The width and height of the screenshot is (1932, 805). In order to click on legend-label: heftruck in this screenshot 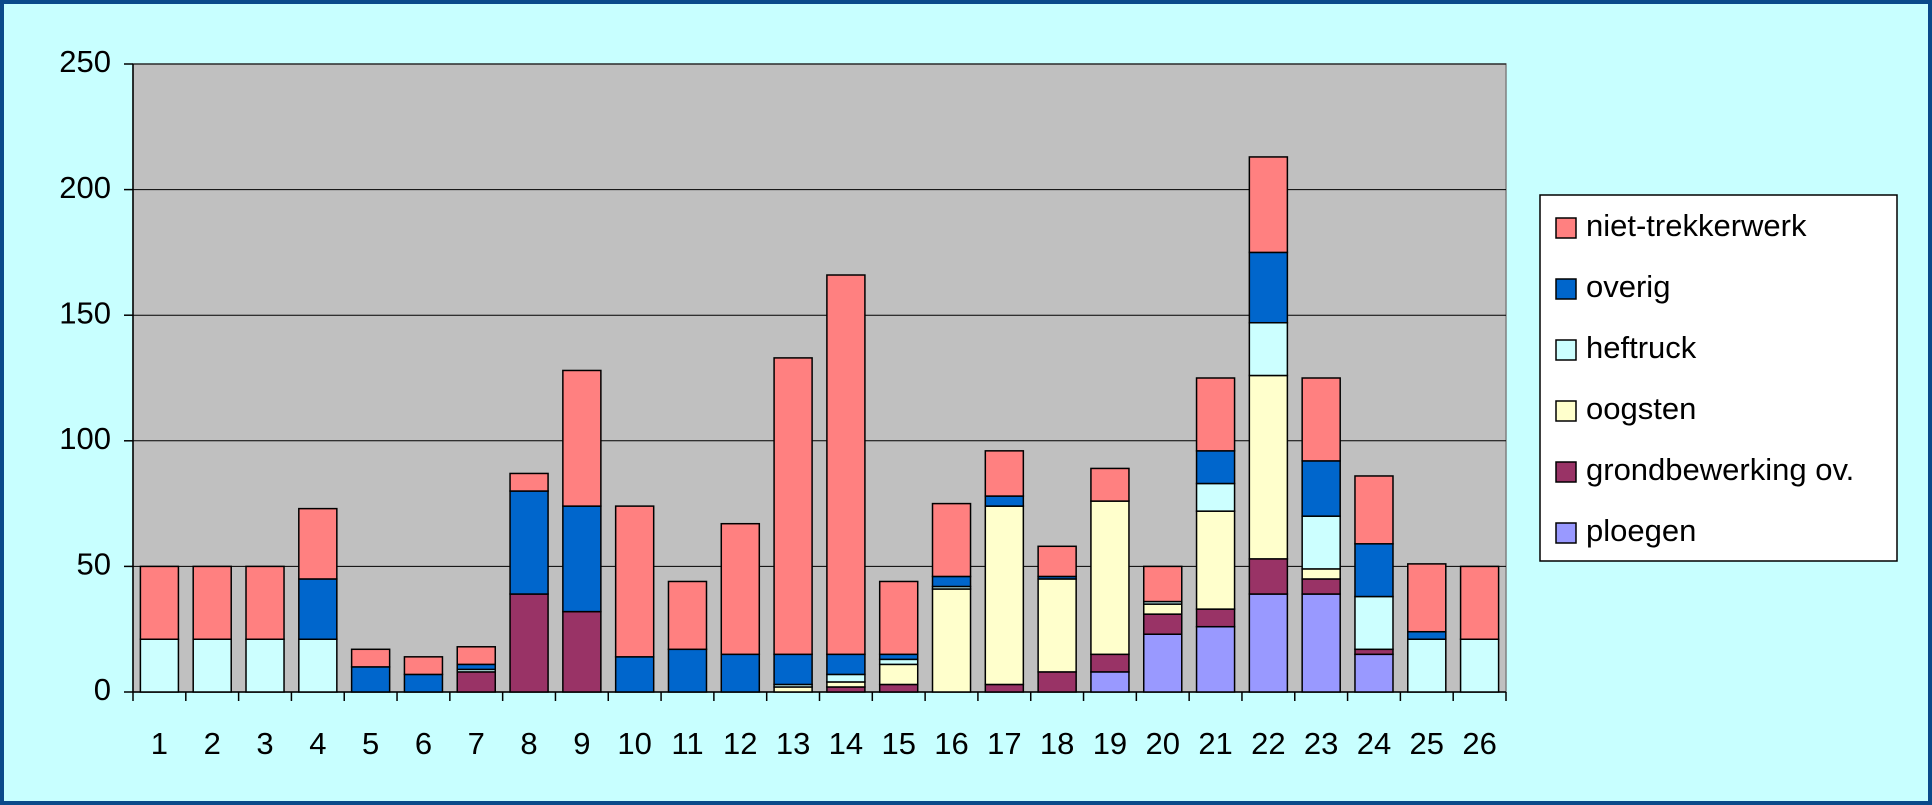, I will do `click(1641, 347)`.